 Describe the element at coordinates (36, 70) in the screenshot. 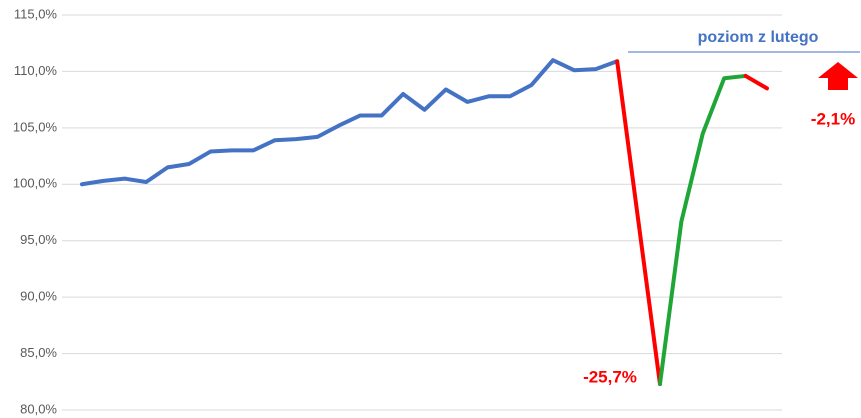

I see `y-tick-label: 110,0%` at that location.